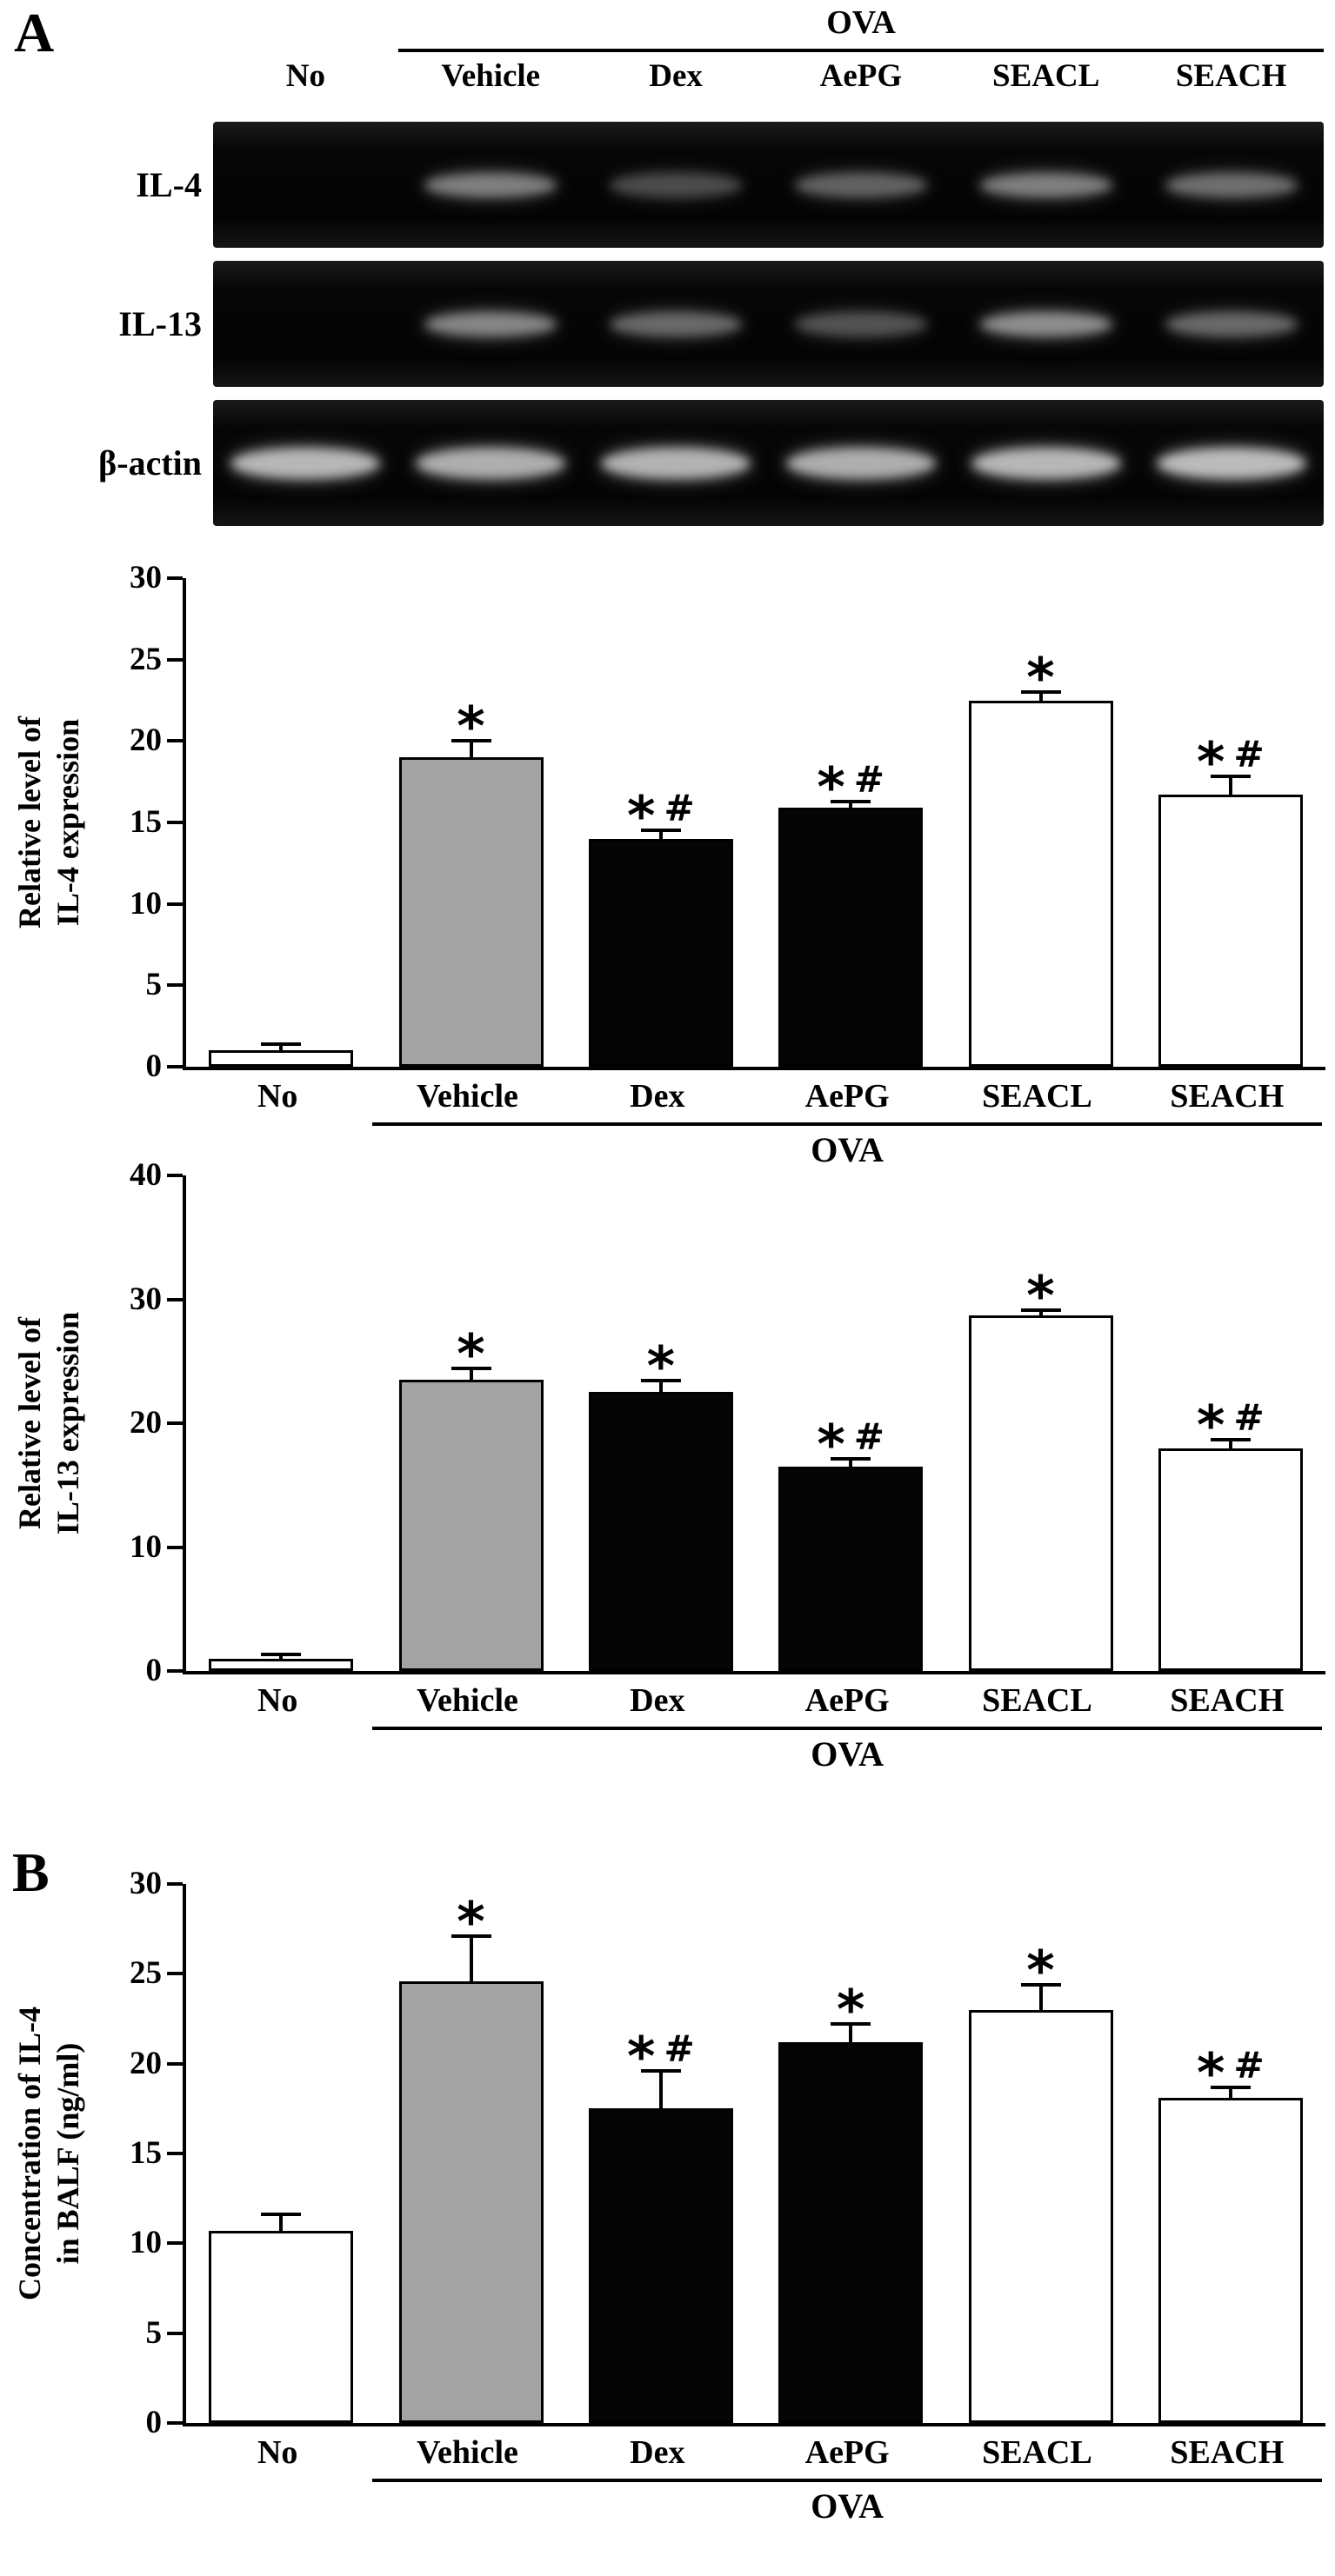  I want to click on gel-group-overline, so click(861, 50).